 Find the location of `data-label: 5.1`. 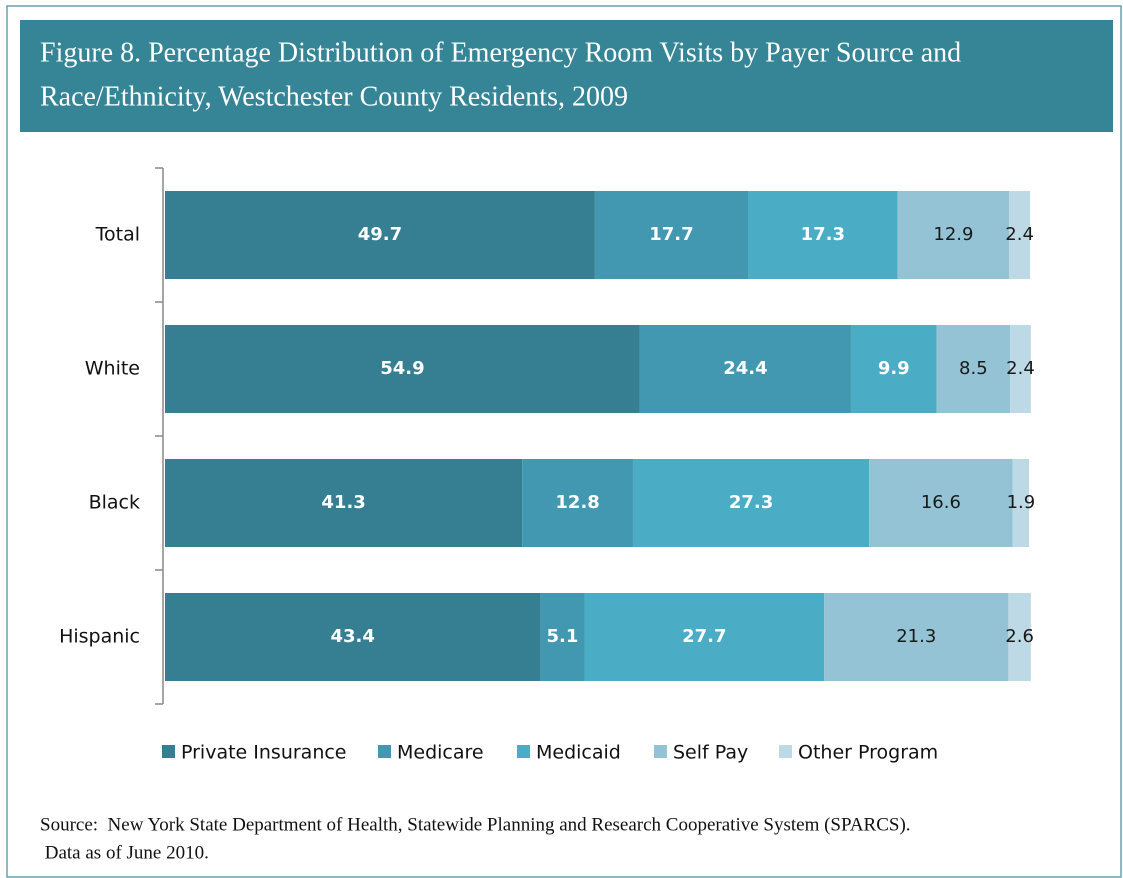

data-label: 5.1 is located at coordinates (563, 636).